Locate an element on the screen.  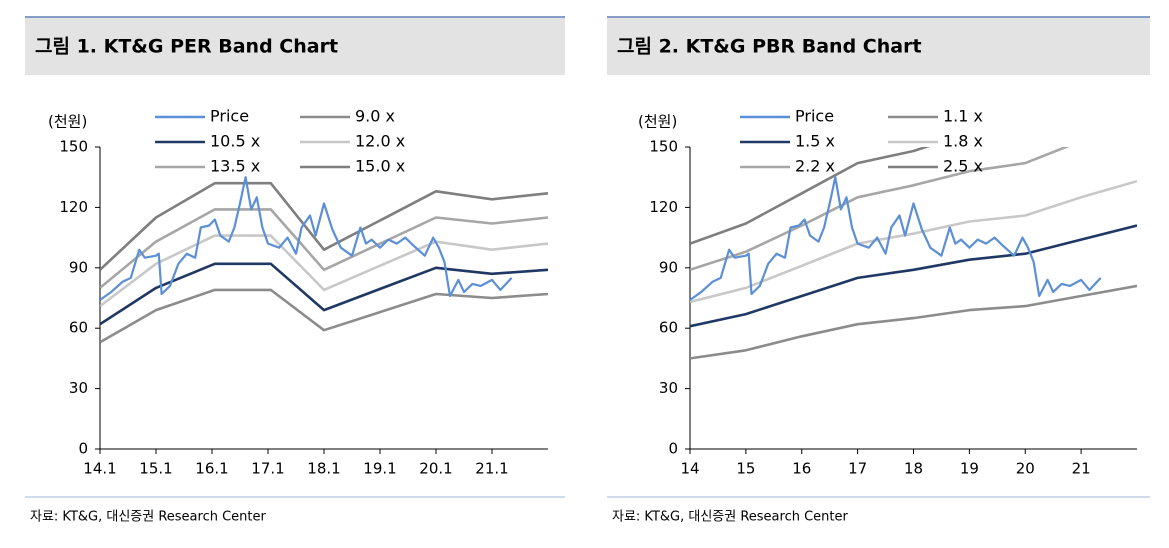
x-tick-label: 21.1 is located at coordinates (491, 469).